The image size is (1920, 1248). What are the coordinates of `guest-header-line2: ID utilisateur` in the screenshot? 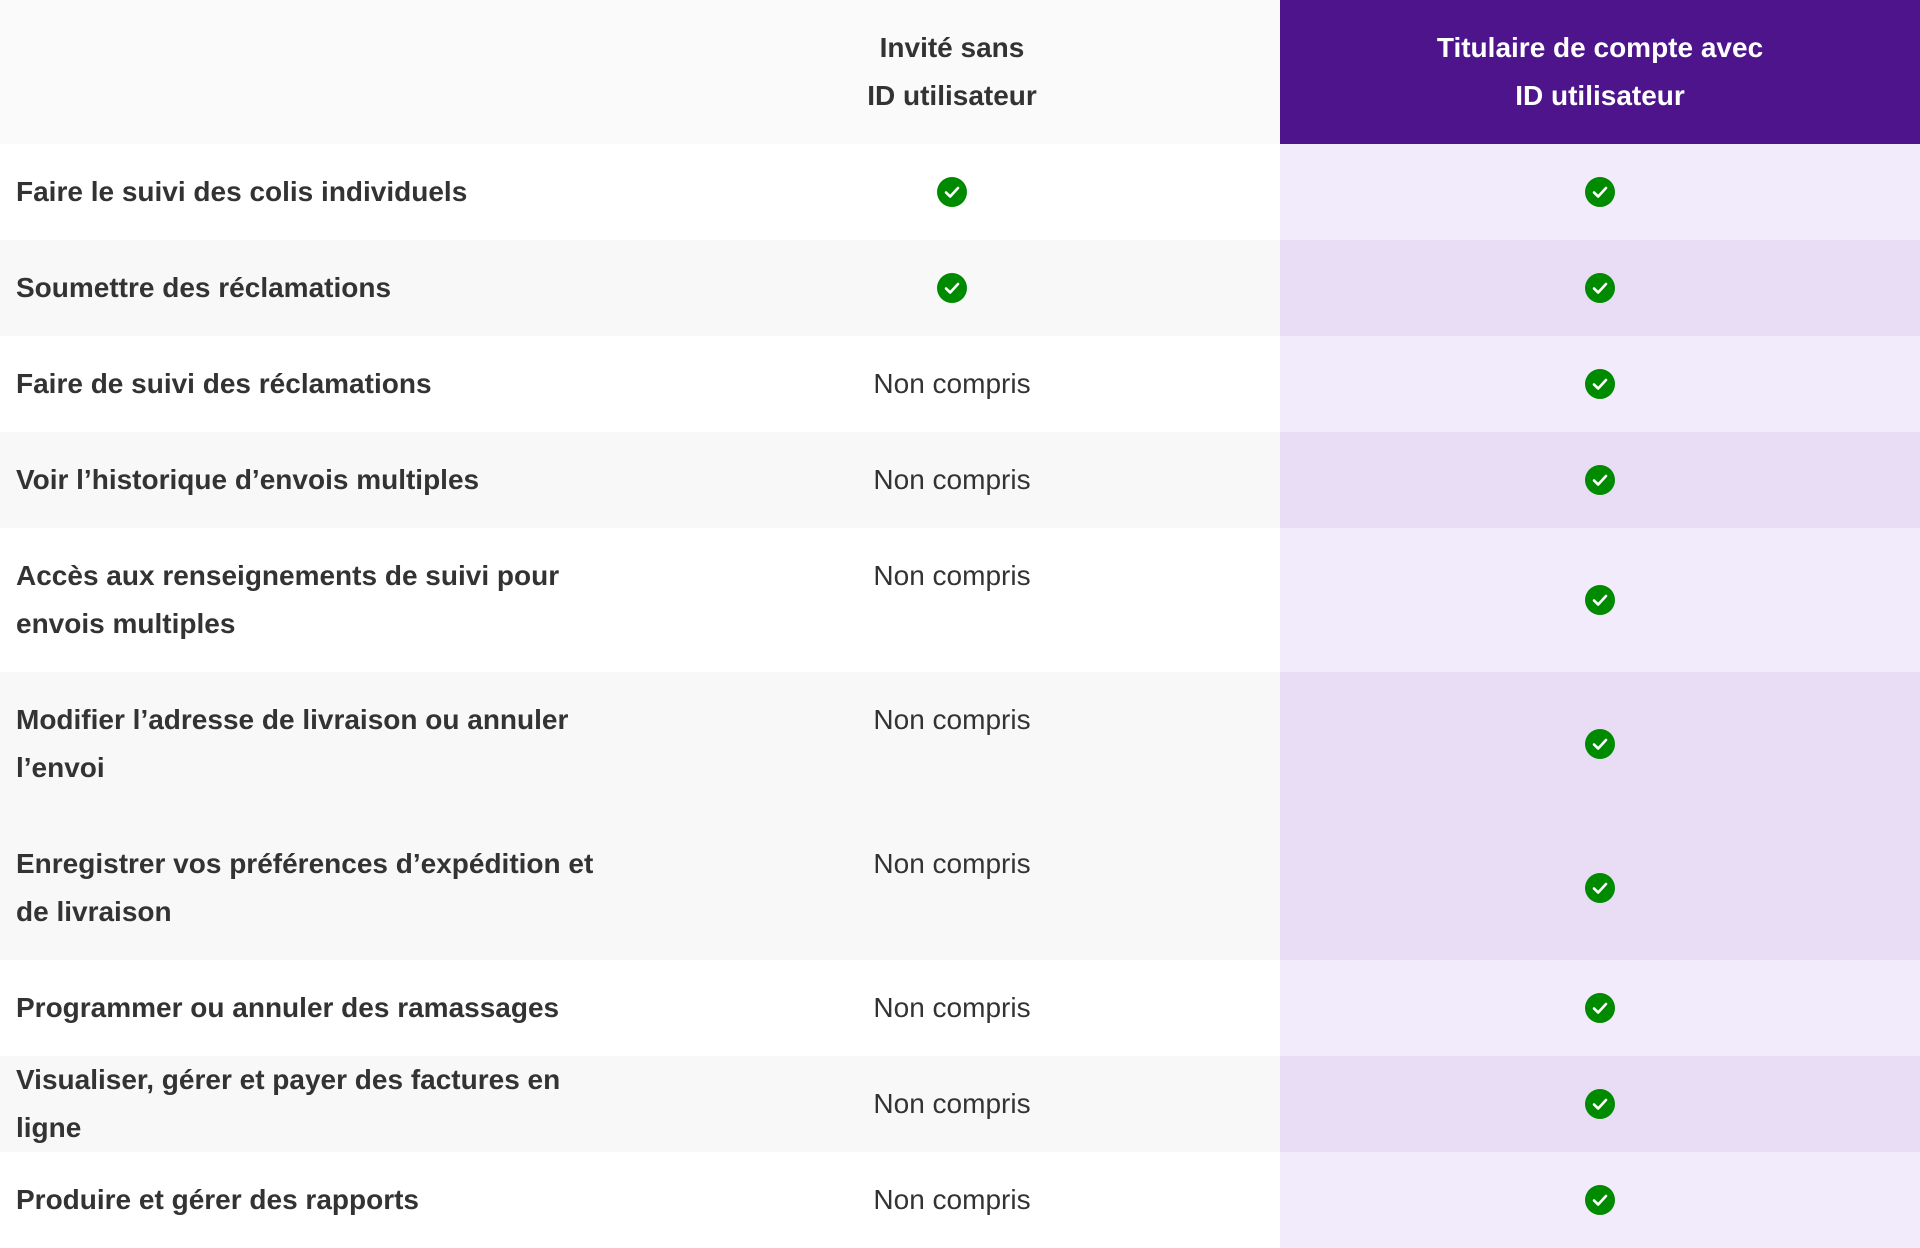 It's located at (952, 95).